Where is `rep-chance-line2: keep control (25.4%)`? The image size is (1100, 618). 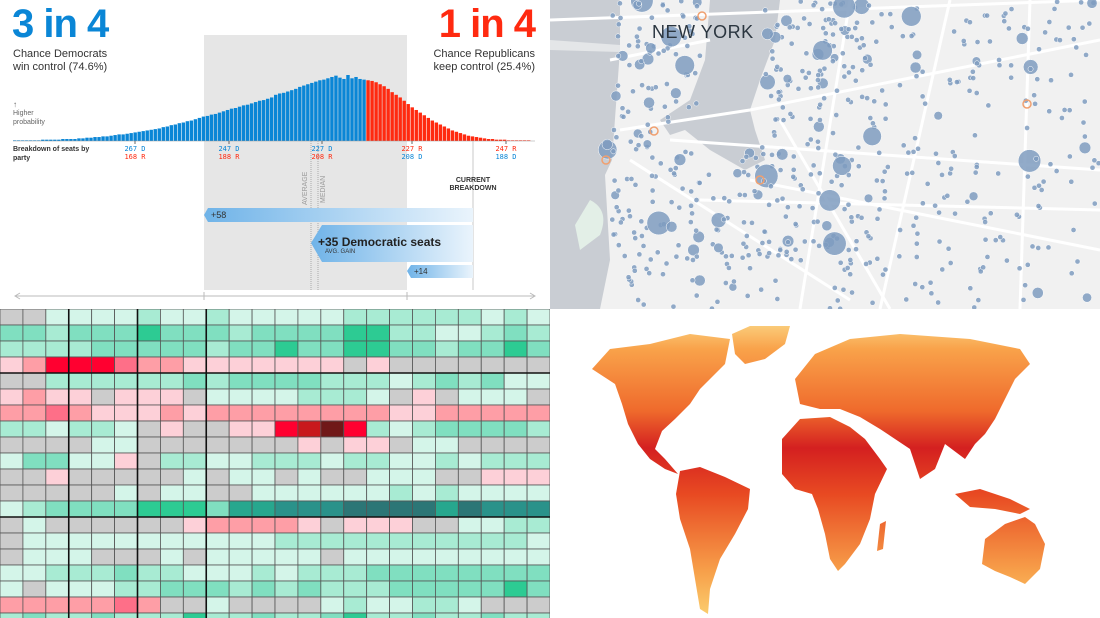 rep-chance-line2: keep control (25.4%) is located at coordinates (484, 67).